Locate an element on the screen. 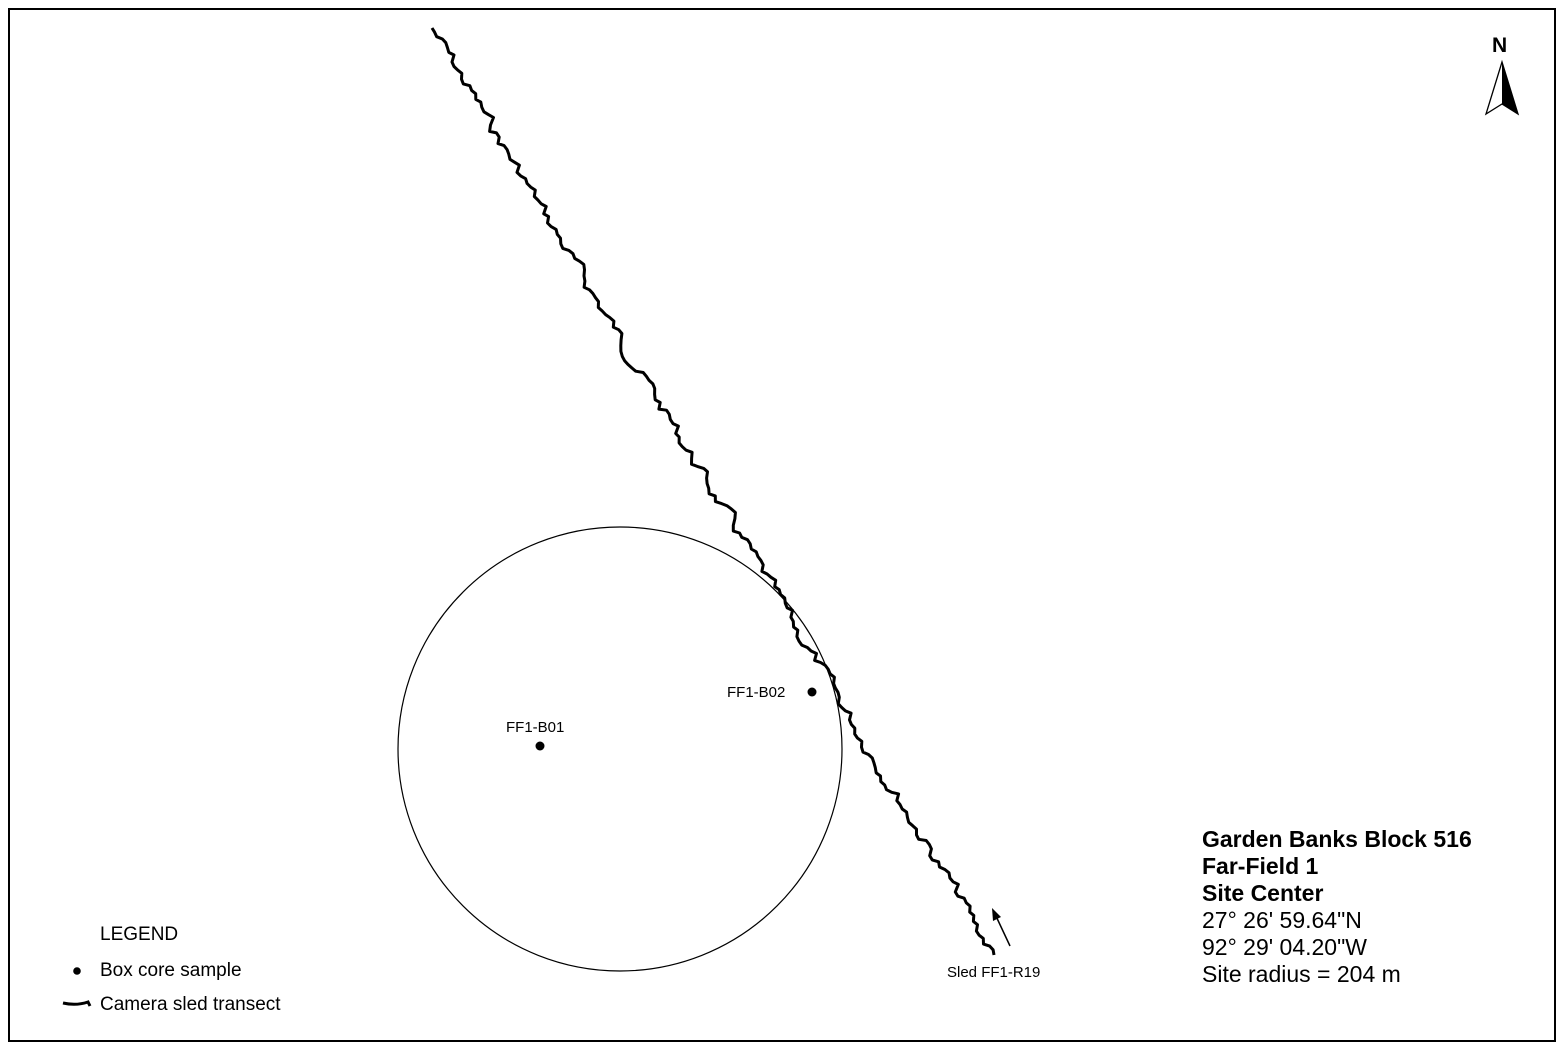  legend-dot-icon is located at coordinates (77, 971).